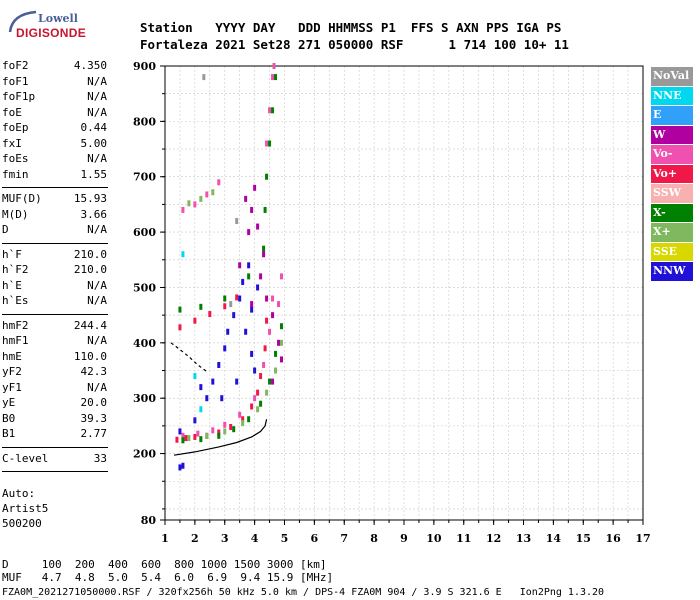 The height and width of the screenshot is (600, 700). I want to click on param-value: 42.3, so click(94, 371).